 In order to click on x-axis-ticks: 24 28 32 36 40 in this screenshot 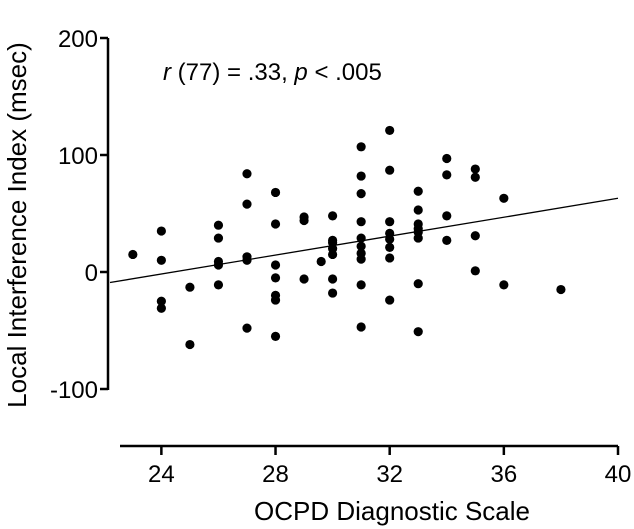, I will do `click(389, 467)`.